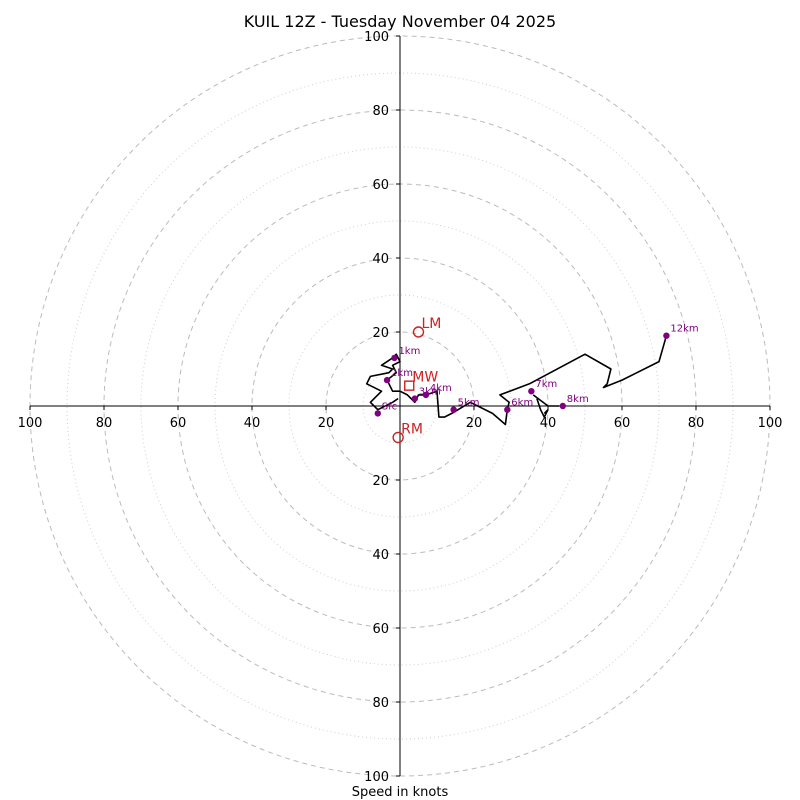 The width and height of the screenshot is (800, 800). What do you see at coordinates (414, 398) in the screenshot?
I see `height-marker-3km` at bounding box center [414, 398].